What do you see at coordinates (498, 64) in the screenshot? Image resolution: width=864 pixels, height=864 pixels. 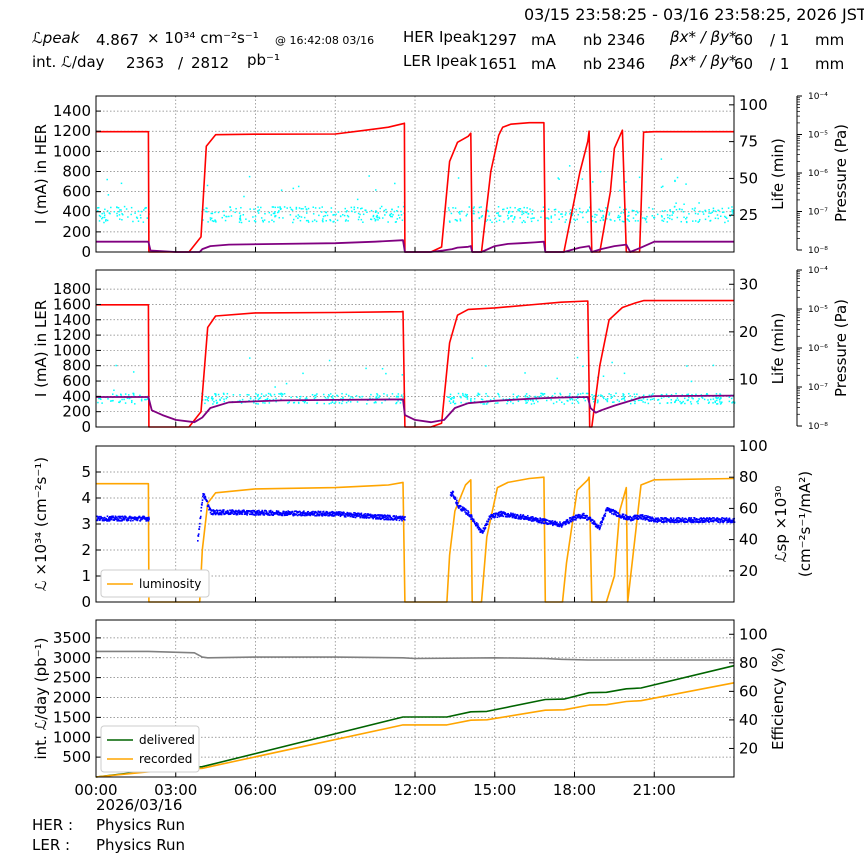 I see `ler-peak-value: 1651` at bounding box center [498, 64].